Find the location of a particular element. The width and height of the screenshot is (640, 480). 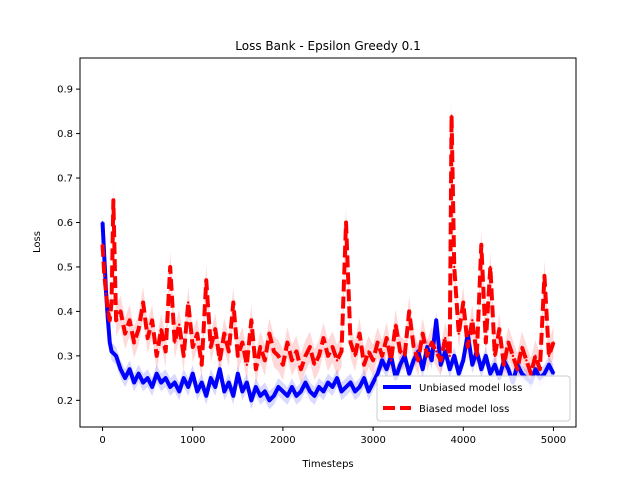

y-tick-label-7: 0.9 is located at coordinates (65, 90).